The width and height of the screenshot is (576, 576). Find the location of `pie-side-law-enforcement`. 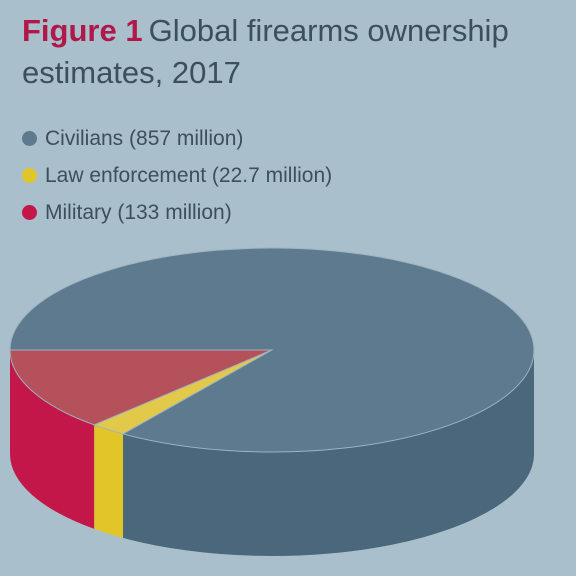

pie-side-law-enforcement is located at coordinates (109, 481).